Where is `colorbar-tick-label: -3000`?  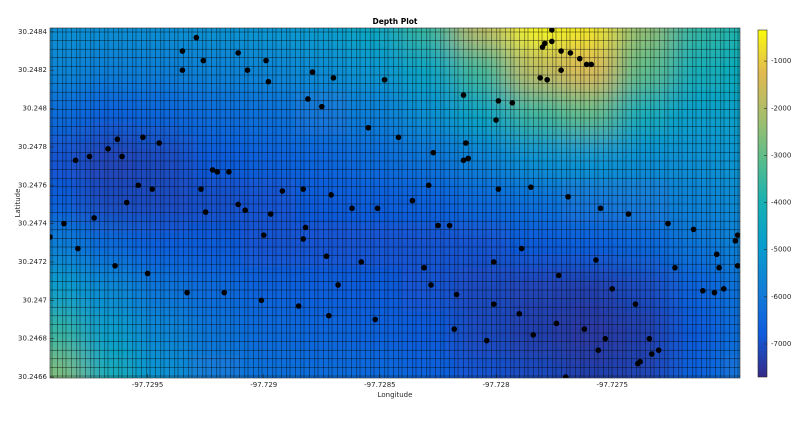
colorbar-tick-label: -3000 is located at coordinates (781, 155).